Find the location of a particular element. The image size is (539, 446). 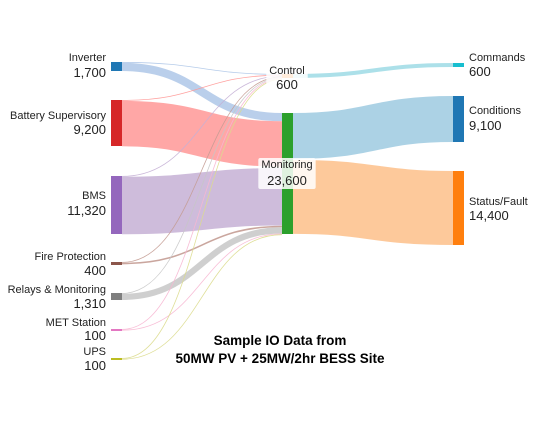

node-label-status_fault: Status/Fault is located at coordinates (498, 202).